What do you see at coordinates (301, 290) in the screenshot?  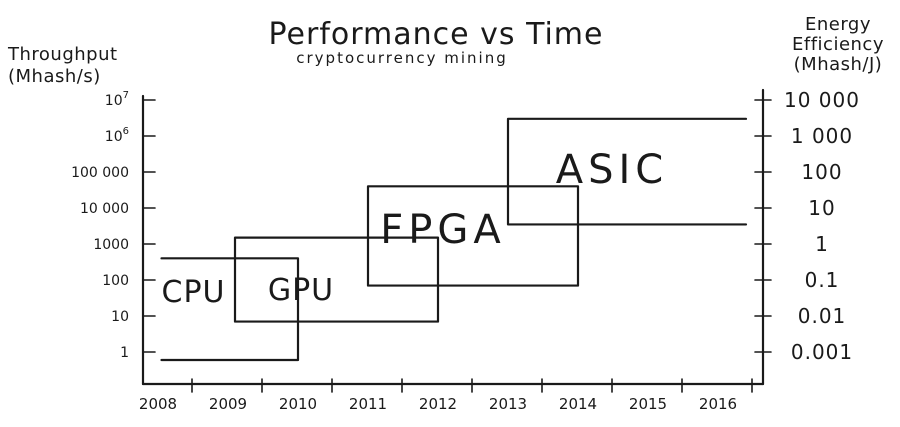 I see `band-label-gpu: GPU` at bounding box center [301, 290].